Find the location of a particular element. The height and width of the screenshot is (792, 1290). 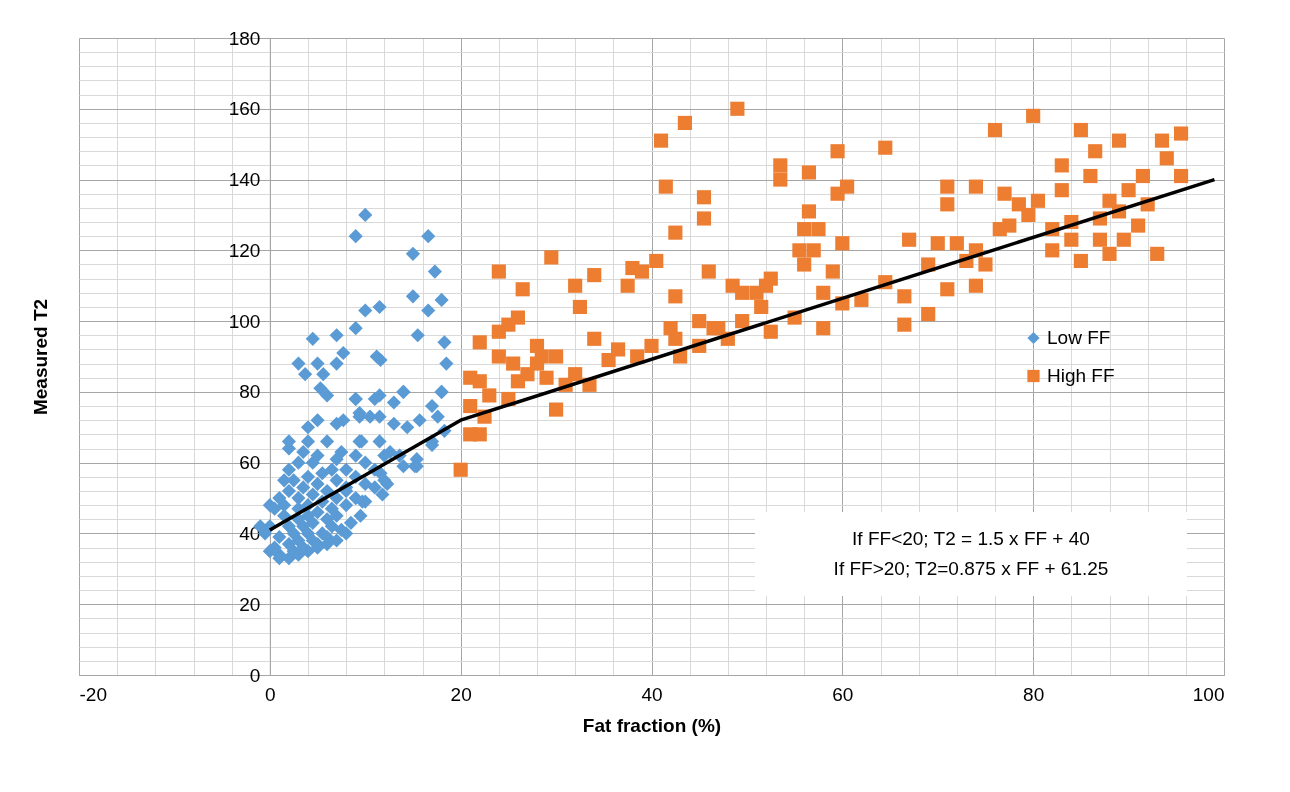

annotation: If FF>20; T2=0.875 x FF + 61.25 is located at coordinates (971, 569).